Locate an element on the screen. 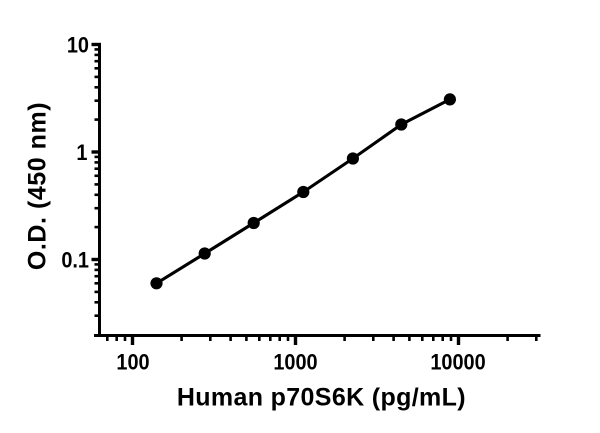 Image resolution: width=600 pixels, height=433 pixels. svg-text: Human p70S6K (pg/mL) is located at coordinates (321, 398).